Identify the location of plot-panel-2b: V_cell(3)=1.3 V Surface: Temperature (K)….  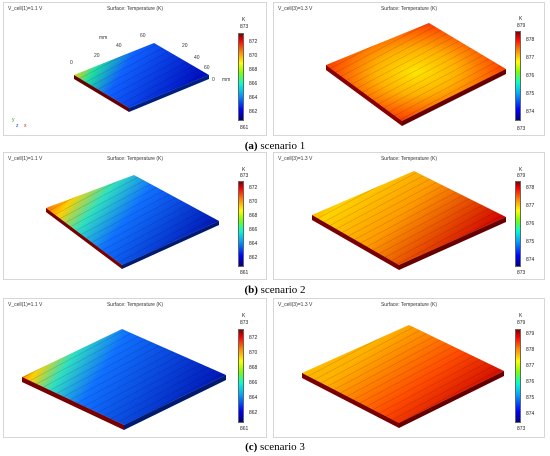
(409, 216).